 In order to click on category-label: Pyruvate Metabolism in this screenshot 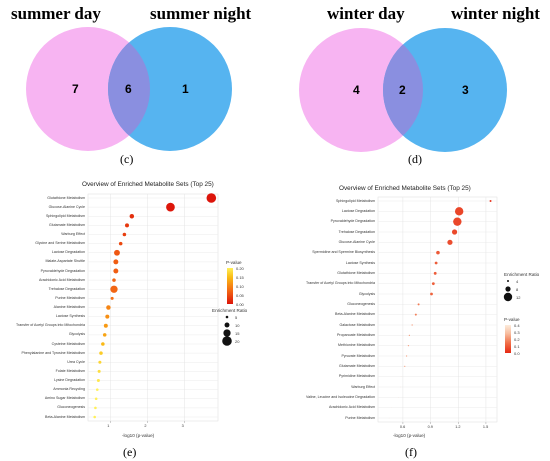, I will do `click(358, 355)`.